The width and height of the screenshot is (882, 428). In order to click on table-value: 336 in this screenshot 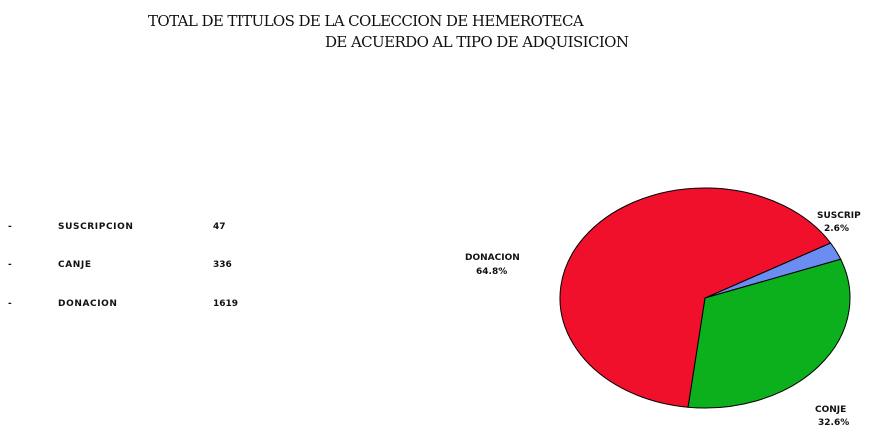, I will do `click(222, 265)`.